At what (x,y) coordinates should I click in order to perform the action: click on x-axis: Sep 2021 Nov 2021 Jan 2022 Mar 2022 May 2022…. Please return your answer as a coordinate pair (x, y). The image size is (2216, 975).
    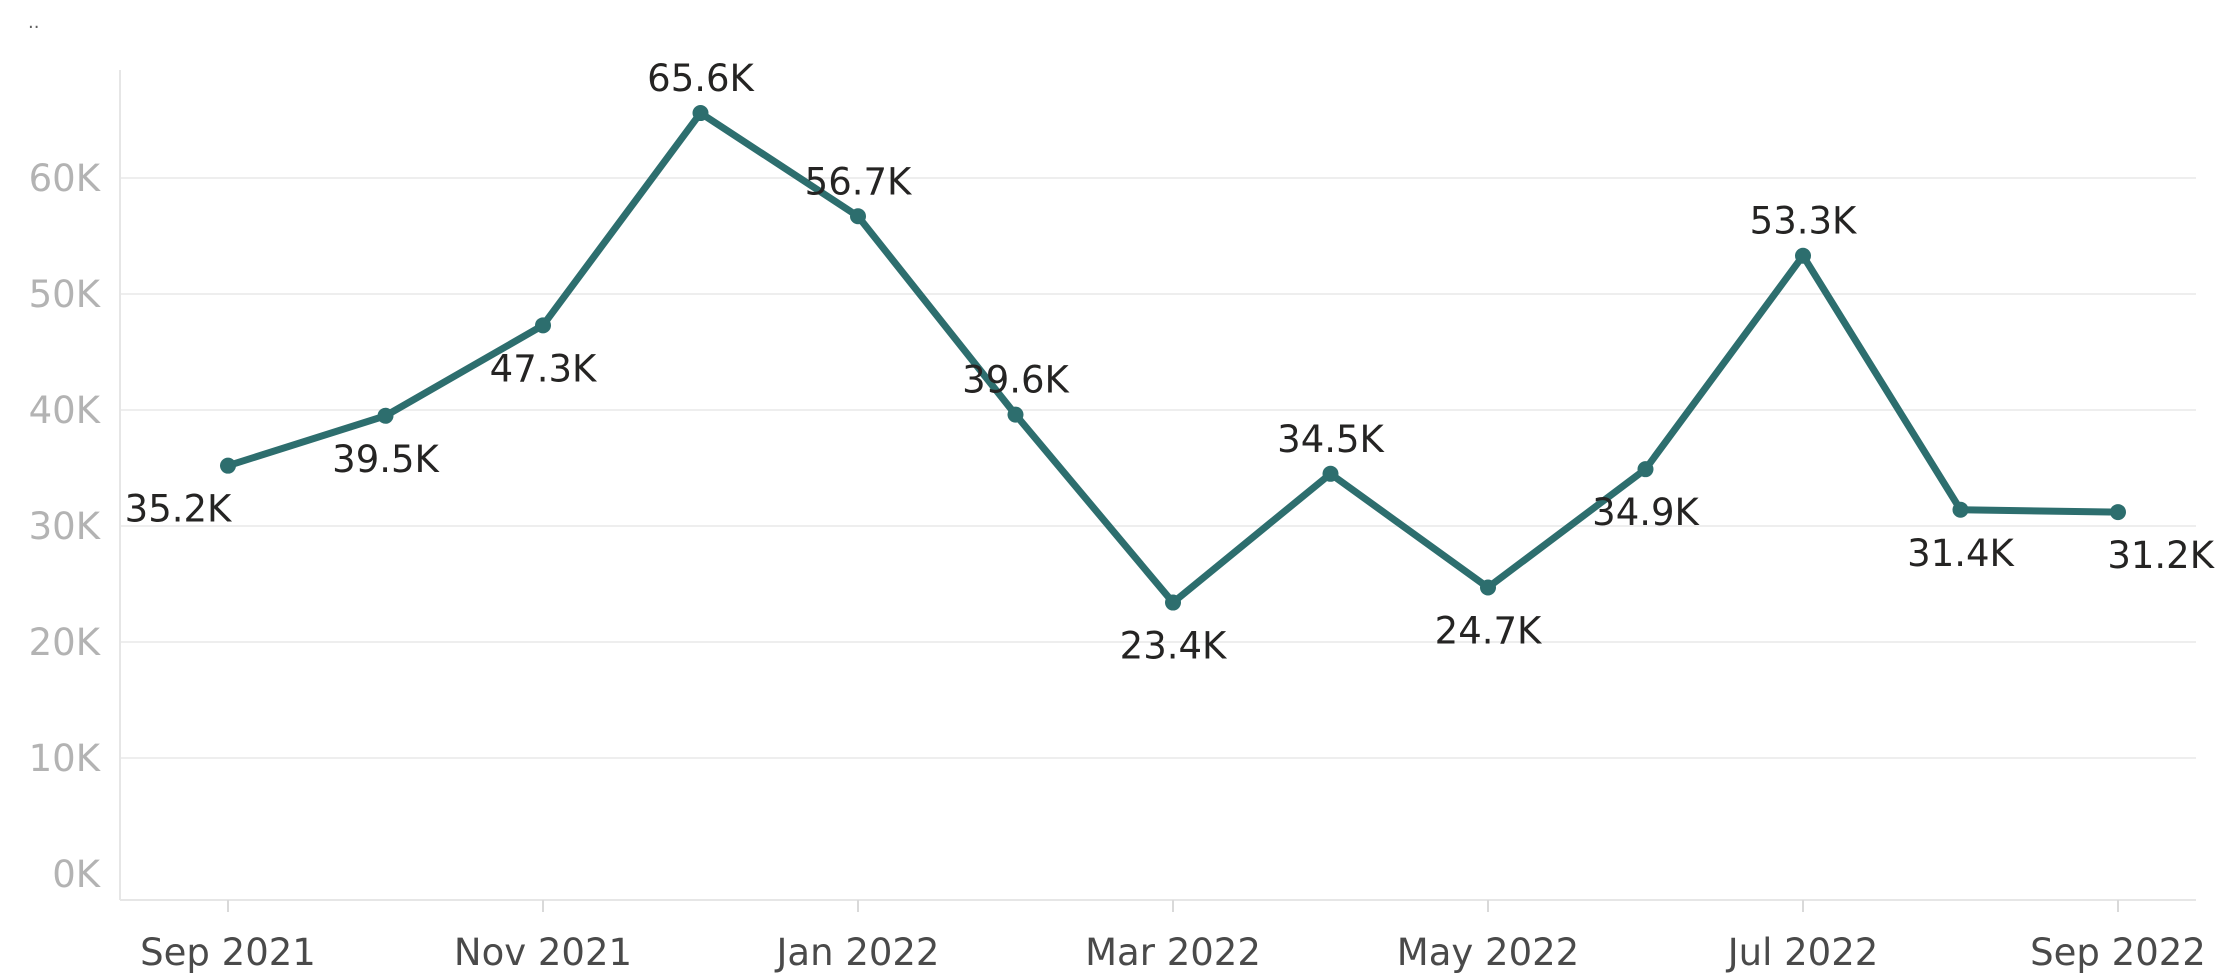
    Looking at the image, I should click on (1173, 937).